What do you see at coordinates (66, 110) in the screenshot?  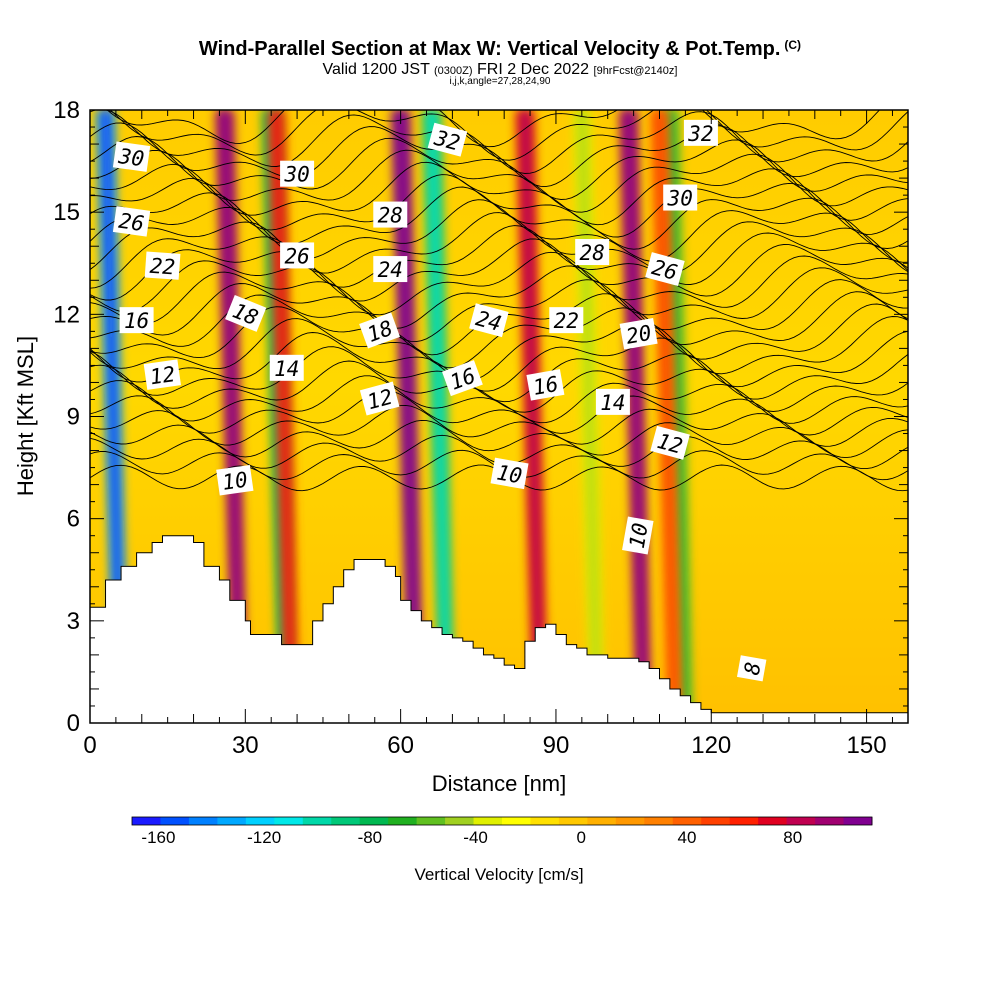 I see `y-tick-label: 18` at bounding box center [66, 110].